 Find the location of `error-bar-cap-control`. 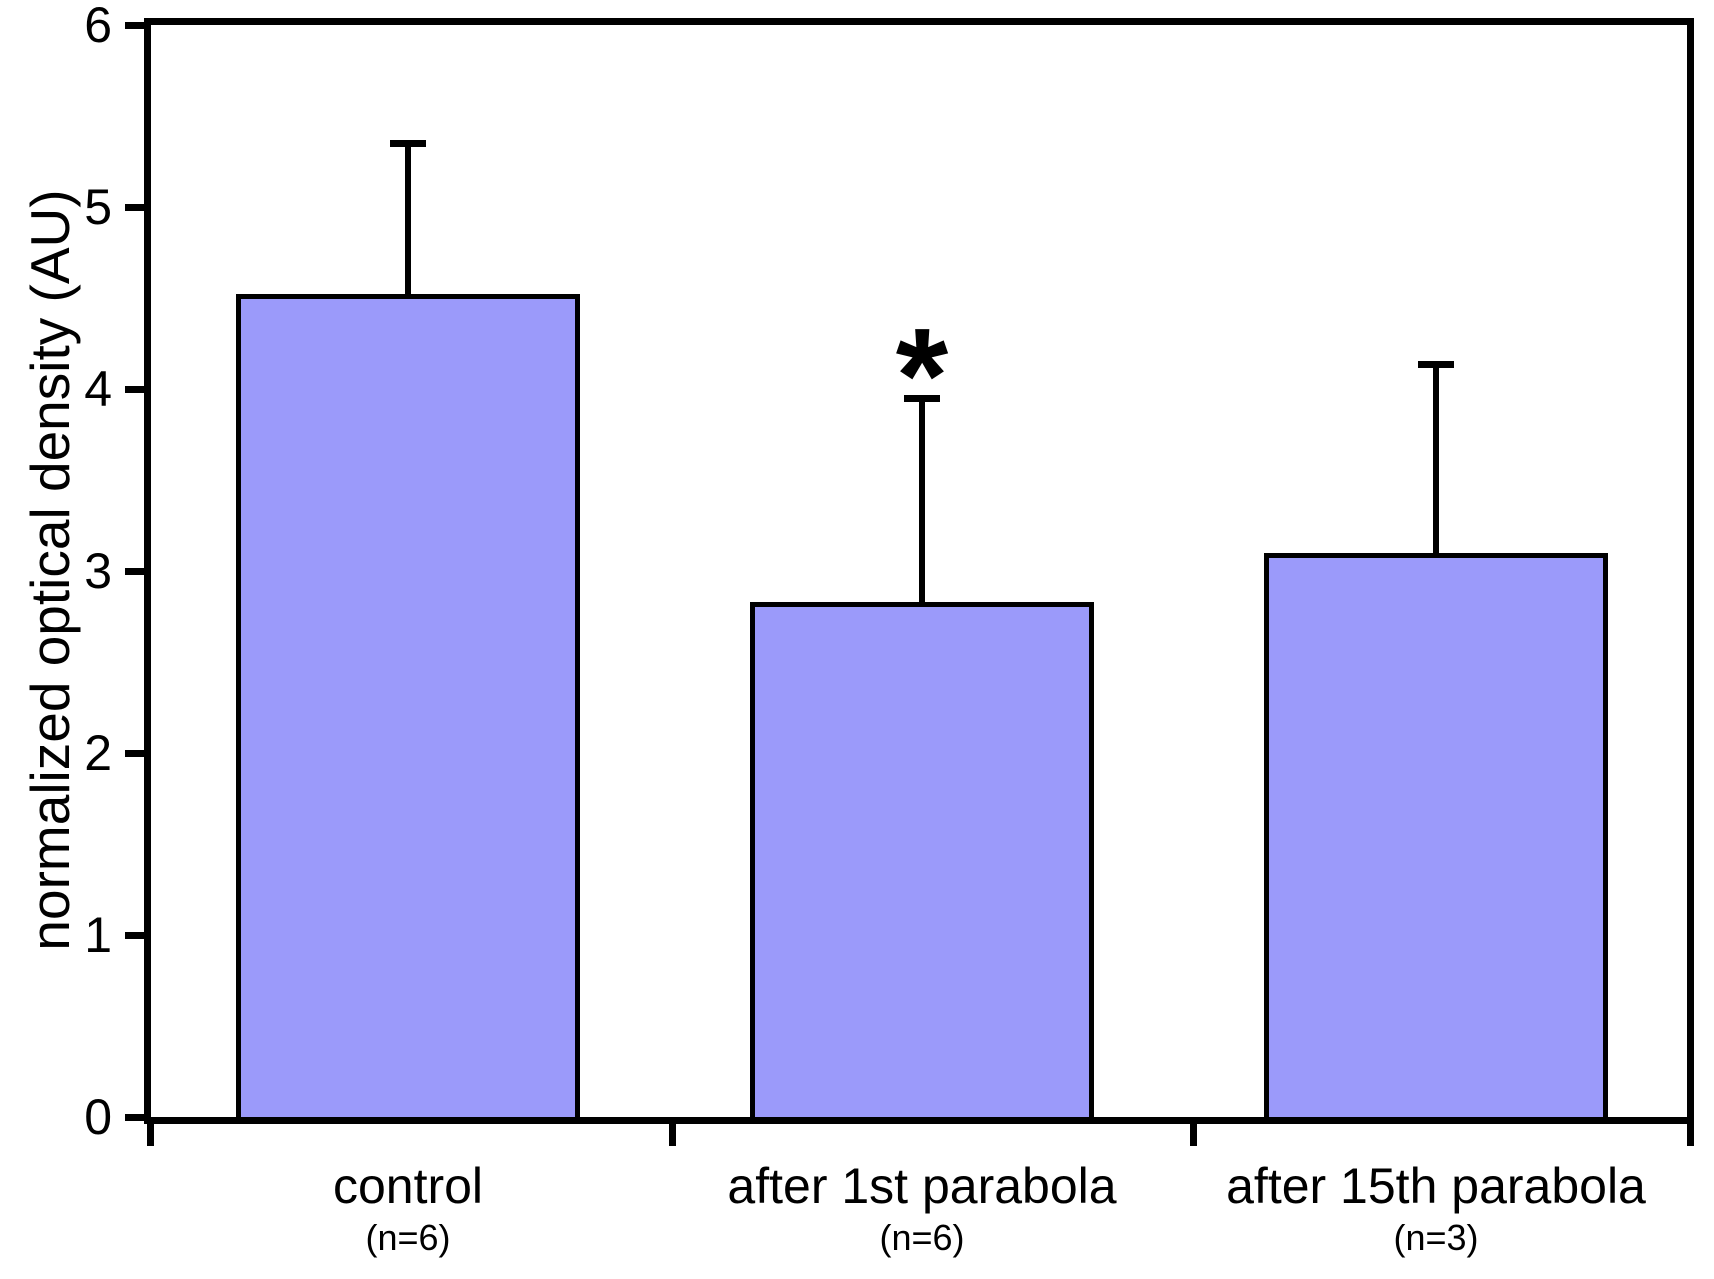

error-bar-cap-control is located at coordinates (408, 144).